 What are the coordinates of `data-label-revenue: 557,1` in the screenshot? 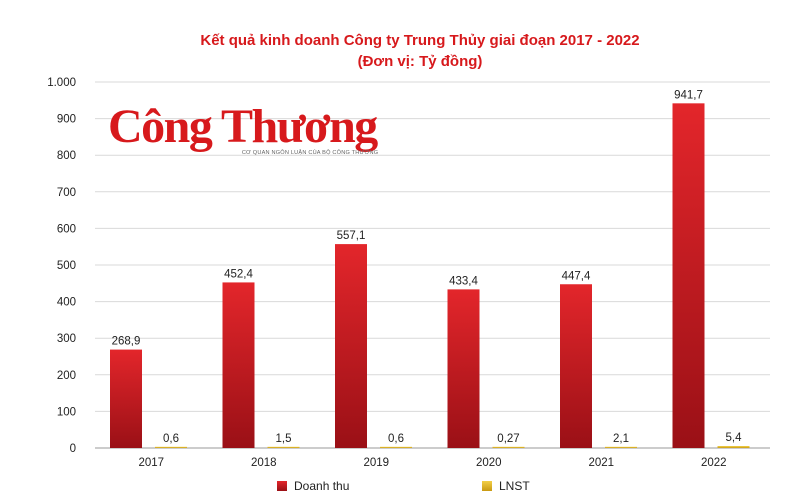 It's located at (351, 236).